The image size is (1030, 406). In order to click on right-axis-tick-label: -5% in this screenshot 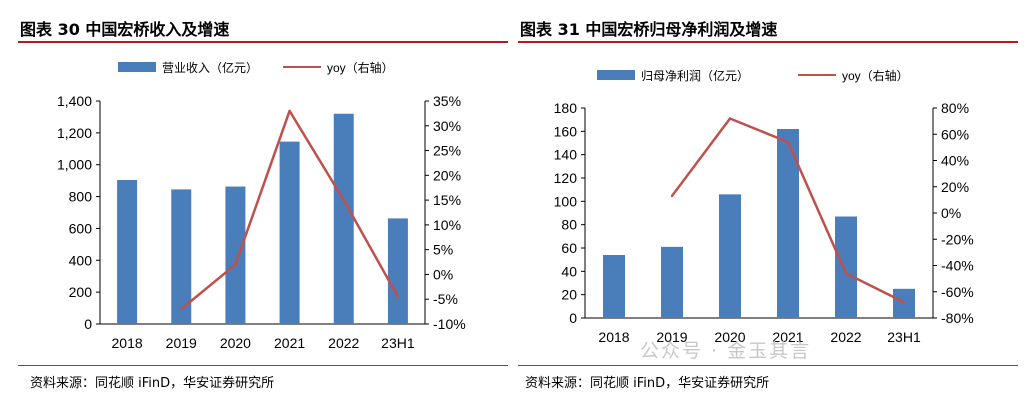, I will do `click(445, 299)`.